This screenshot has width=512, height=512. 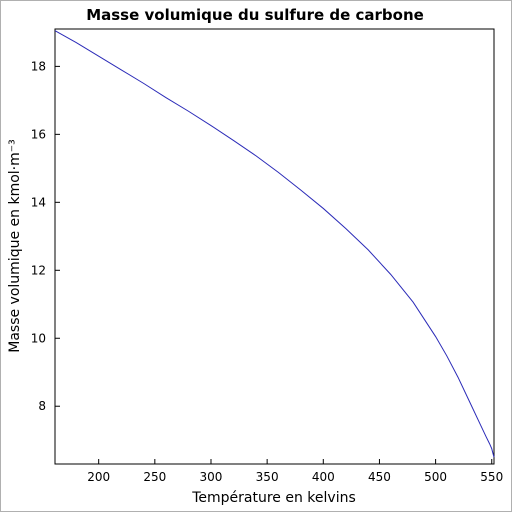 What do you see at coordinates (38, 66) in the screenshot?
I see `y-tick-label: 18` at bounding box center [38, 66].